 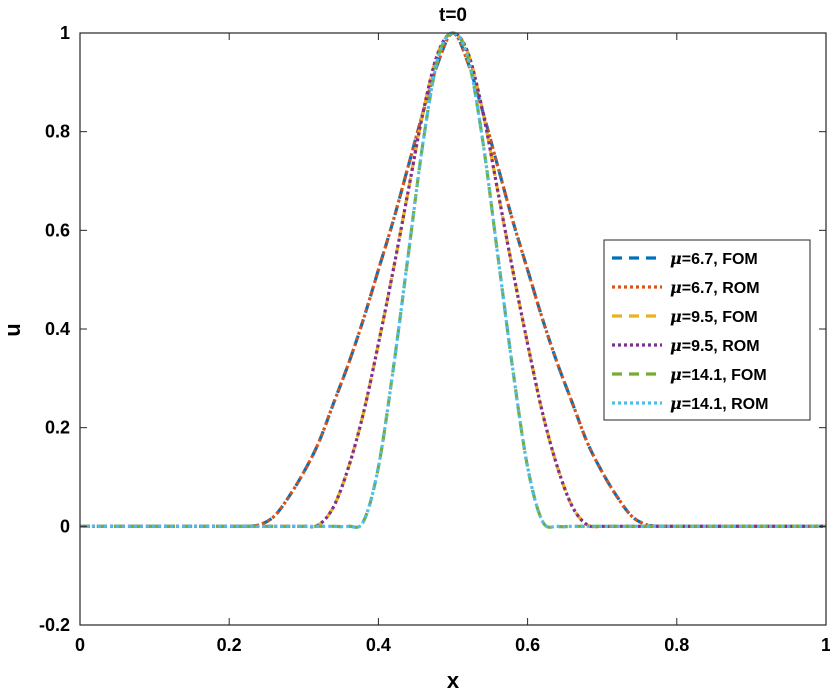 What do you see at coordinates (54, 625) in the screenshot?
I see `y-tick-label: -0.2` at bounding box center [54, 625].